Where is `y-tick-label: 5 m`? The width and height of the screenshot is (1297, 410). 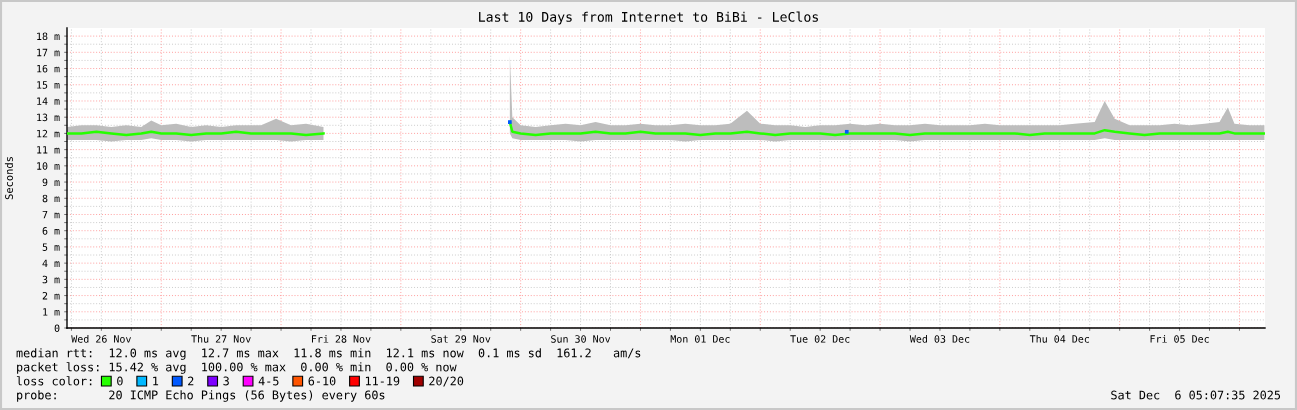
y-tick-label: 5 m is located at coordinates (51, 247).